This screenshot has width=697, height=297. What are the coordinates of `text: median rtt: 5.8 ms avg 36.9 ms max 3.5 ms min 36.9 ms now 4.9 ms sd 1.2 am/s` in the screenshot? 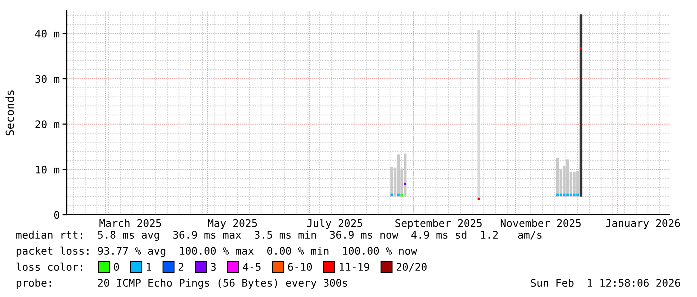 It's located at (279, 236).